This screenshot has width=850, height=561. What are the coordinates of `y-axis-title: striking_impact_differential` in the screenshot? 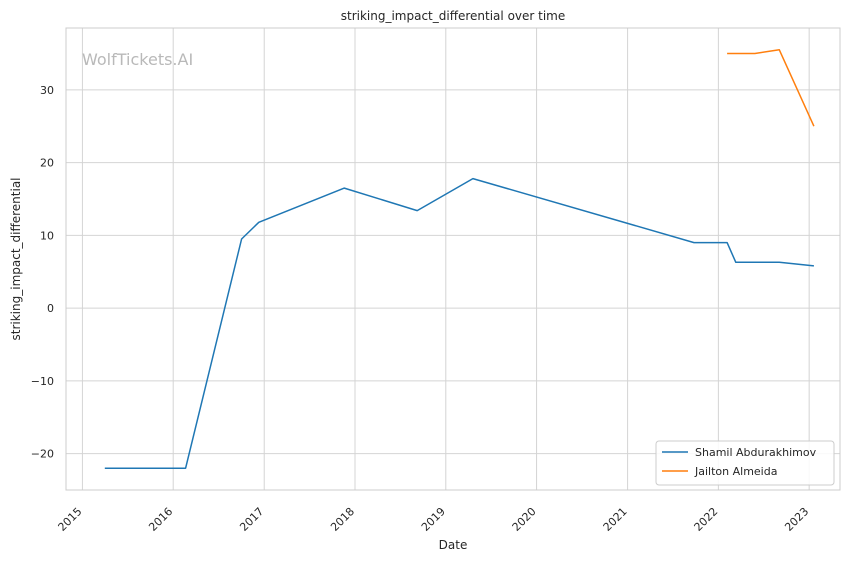 It's located at (16, 258).